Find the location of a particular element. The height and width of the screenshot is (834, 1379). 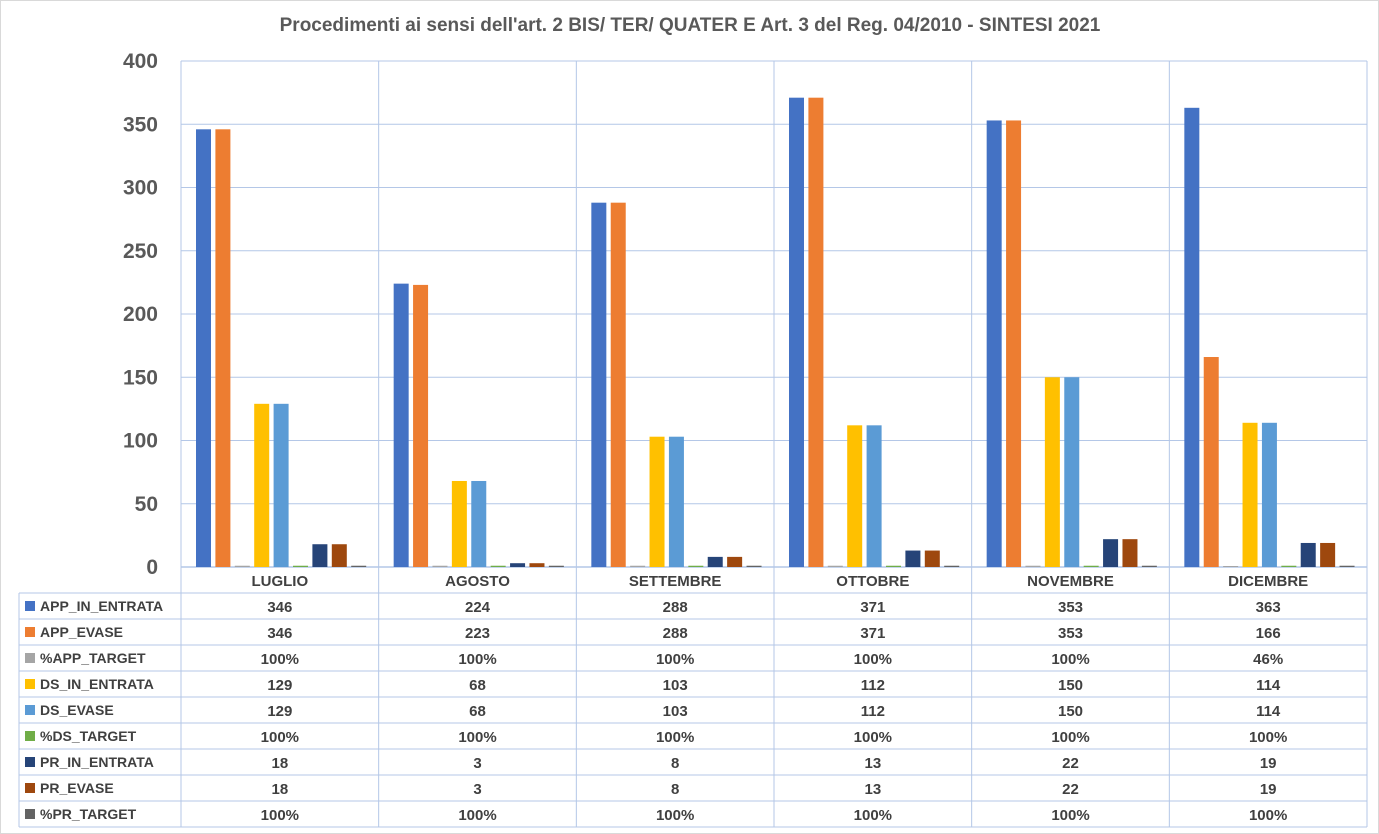

y-tick-label: 50 is located at coordinates (146, 504).